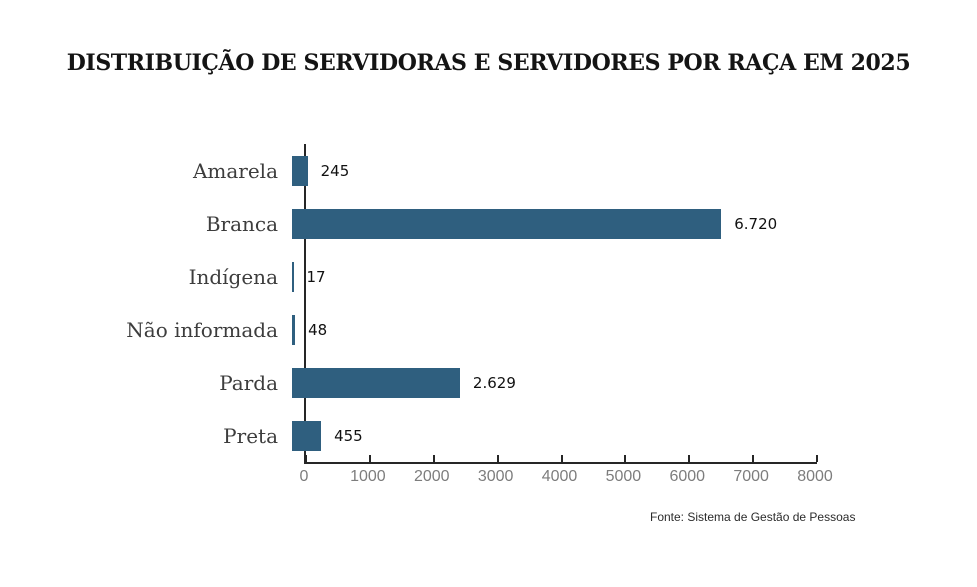 The width and height of the screenshot is (977, 587). Describe the element at coordinates (495, 476) in the screenshot. I see `x-tick-label: 3000` at that location.